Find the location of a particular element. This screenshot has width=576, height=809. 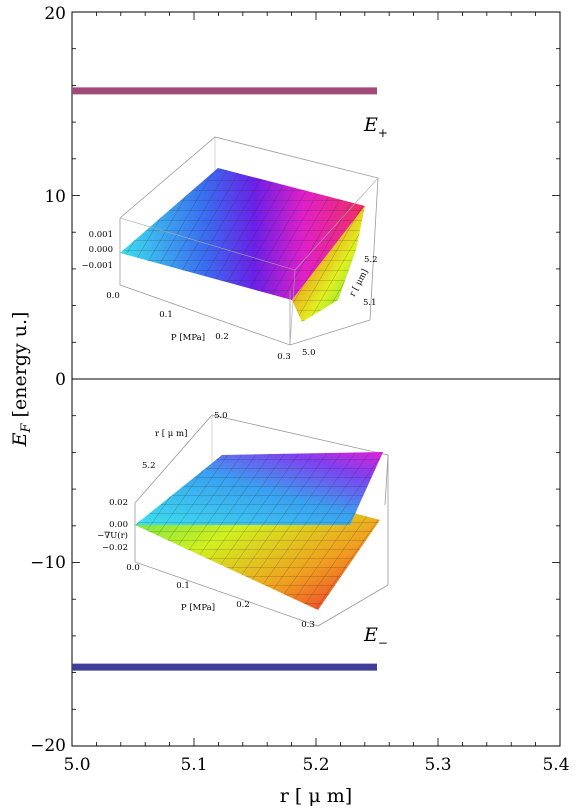

inset-z-tick: 0.00 is located at coordinates (118, 525).